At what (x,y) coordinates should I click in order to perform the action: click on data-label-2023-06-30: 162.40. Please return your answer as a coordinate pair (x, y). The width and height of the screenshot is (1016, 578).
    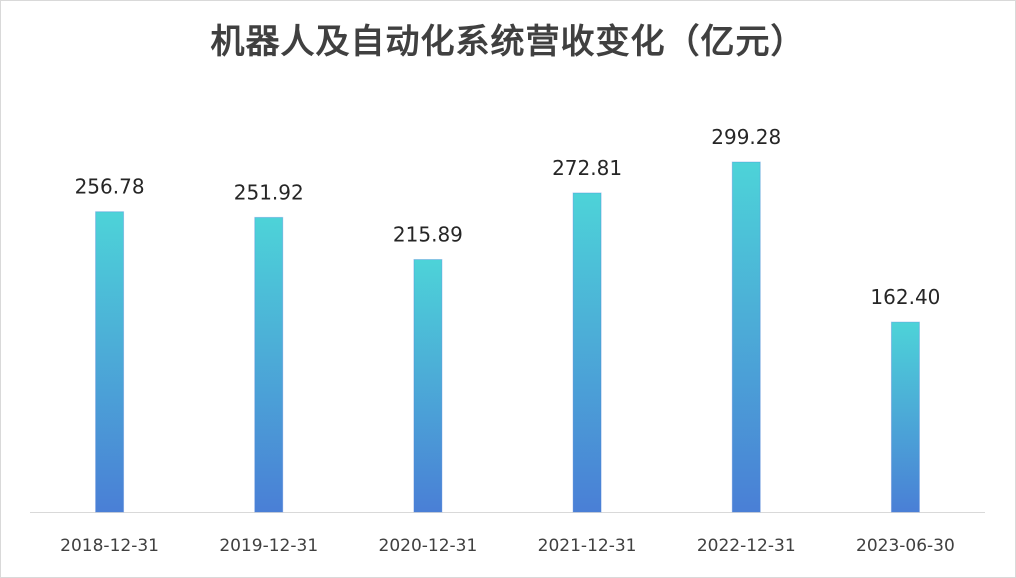
    Looking at the image, I should click on (905, 297).